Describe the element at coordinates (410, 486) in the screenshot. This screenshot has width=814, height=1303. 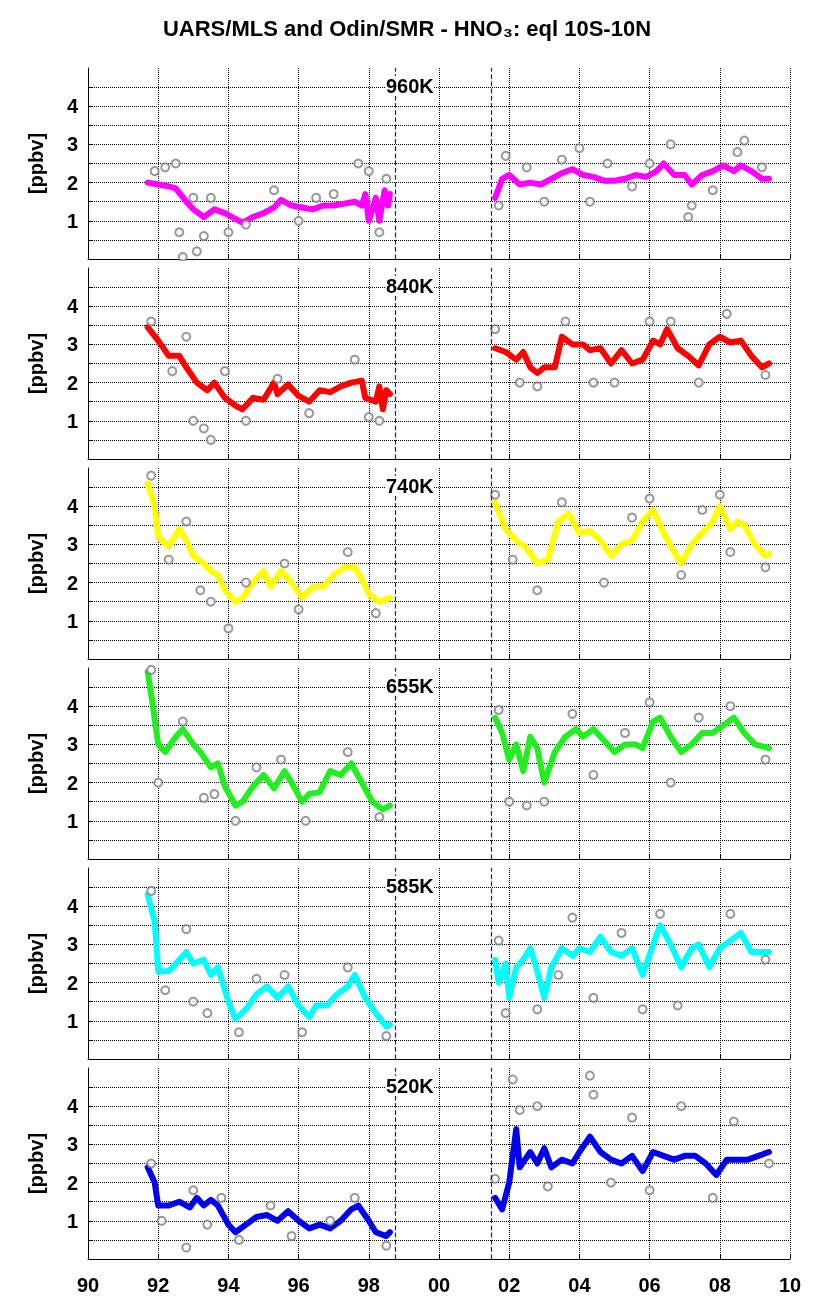
I see `annotation: 740K` at that location.